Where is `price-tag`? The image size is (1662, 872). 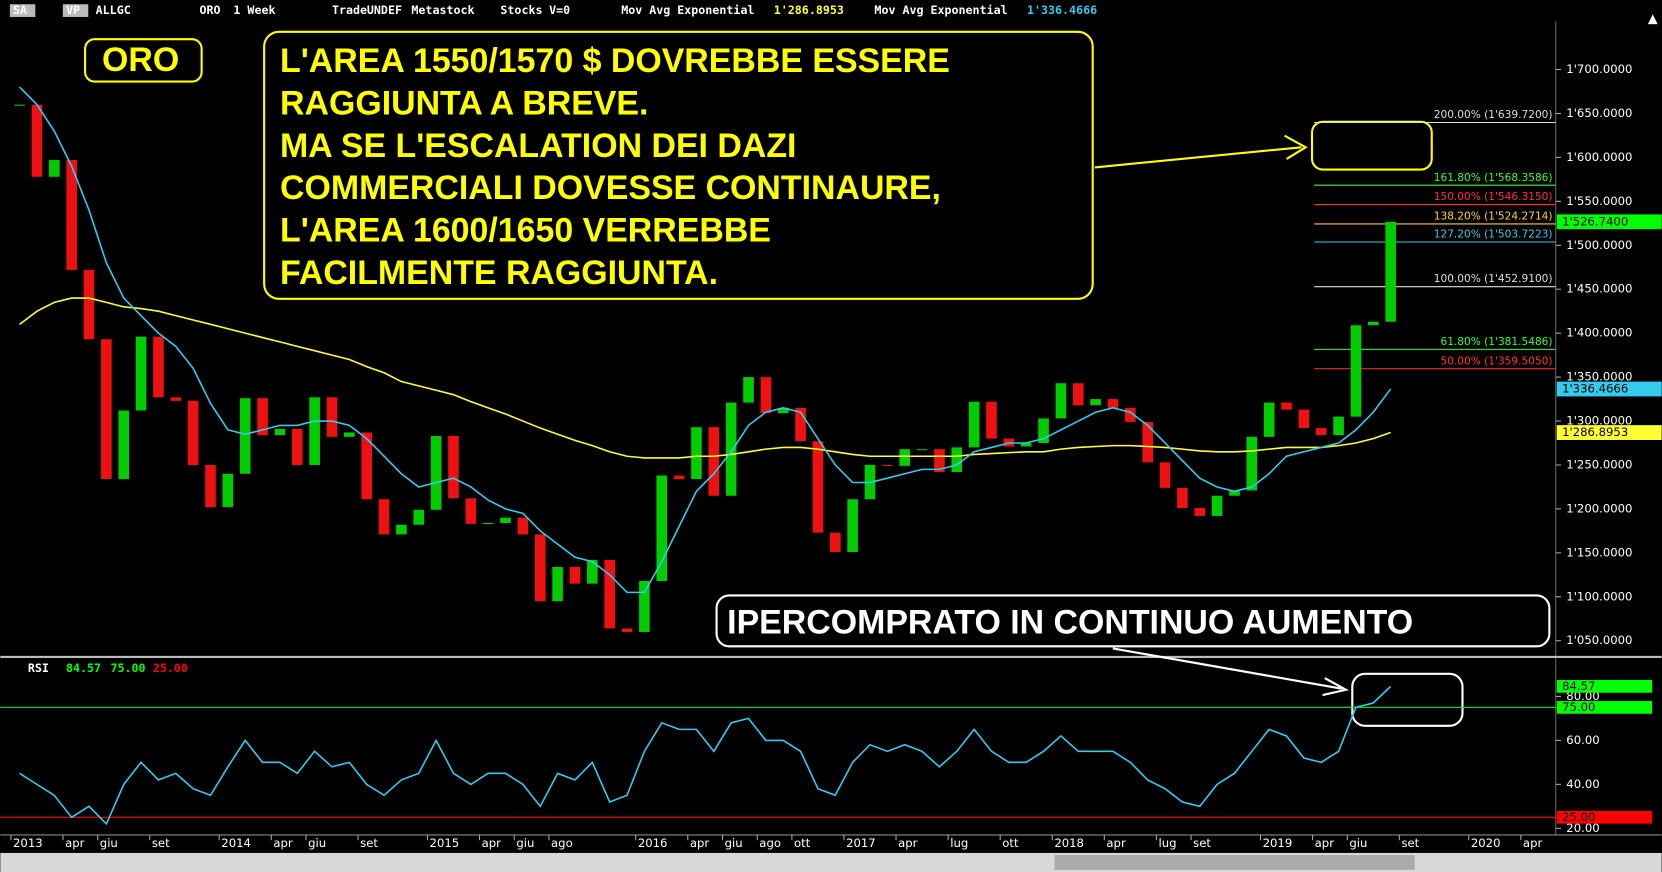
price-tag is located at coordinates (1609, 222).